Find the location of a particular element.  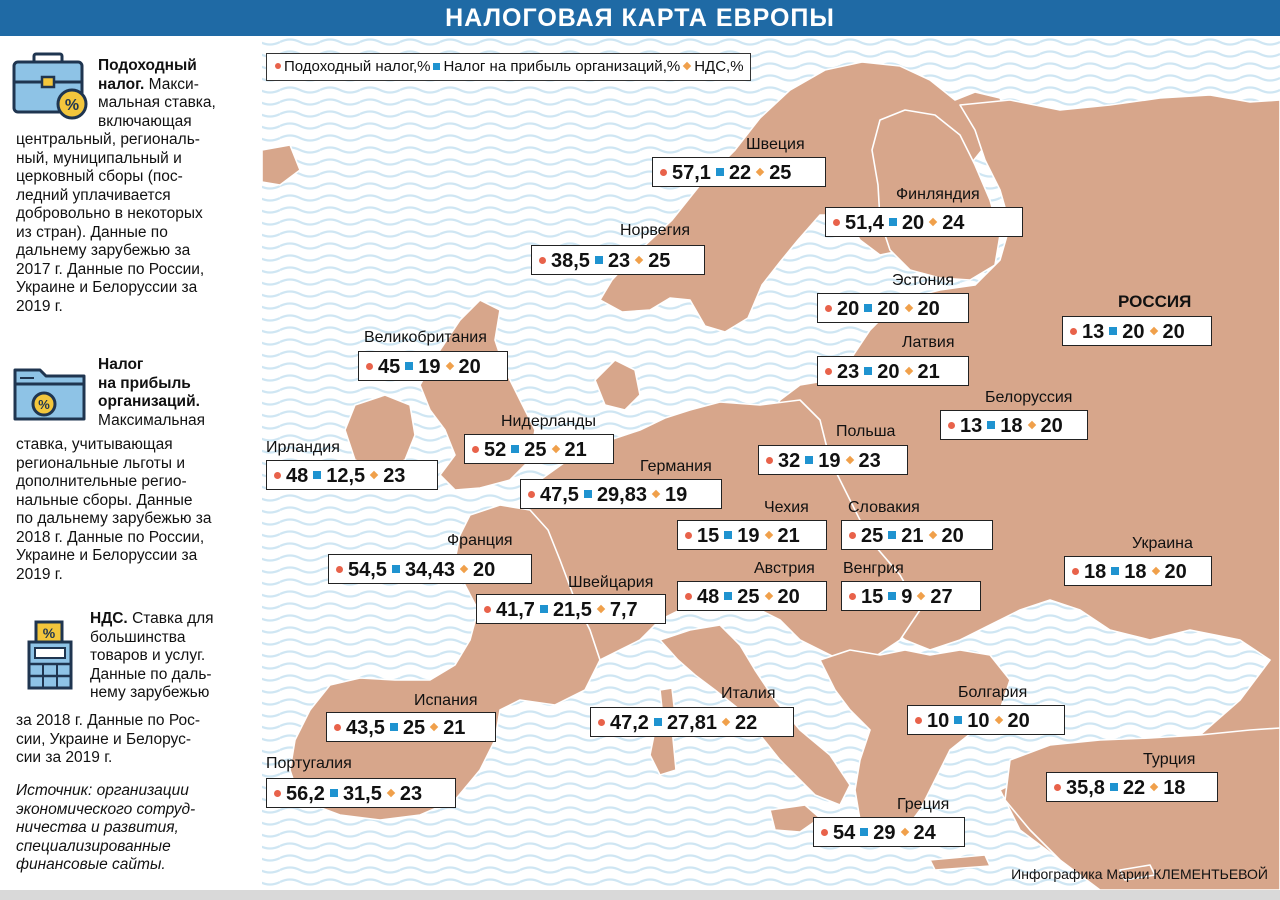

source-text: экономического сотруд- is located at coordinates (106, 809).